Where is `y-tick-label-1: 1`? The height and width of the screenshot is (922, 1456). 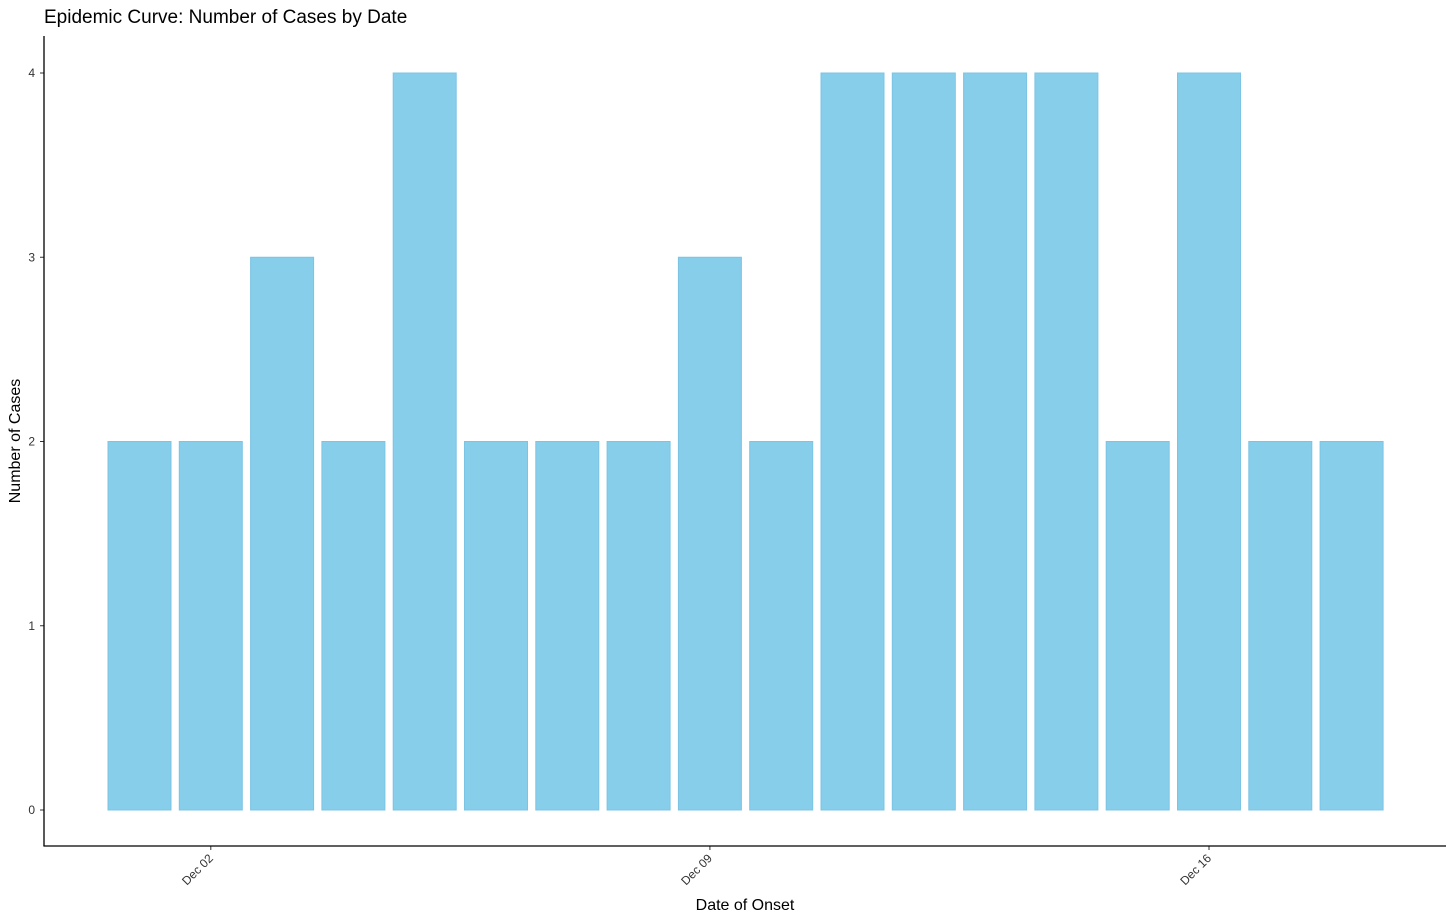 y-tick-label-1: 1 is located at coordinates (31, 626).